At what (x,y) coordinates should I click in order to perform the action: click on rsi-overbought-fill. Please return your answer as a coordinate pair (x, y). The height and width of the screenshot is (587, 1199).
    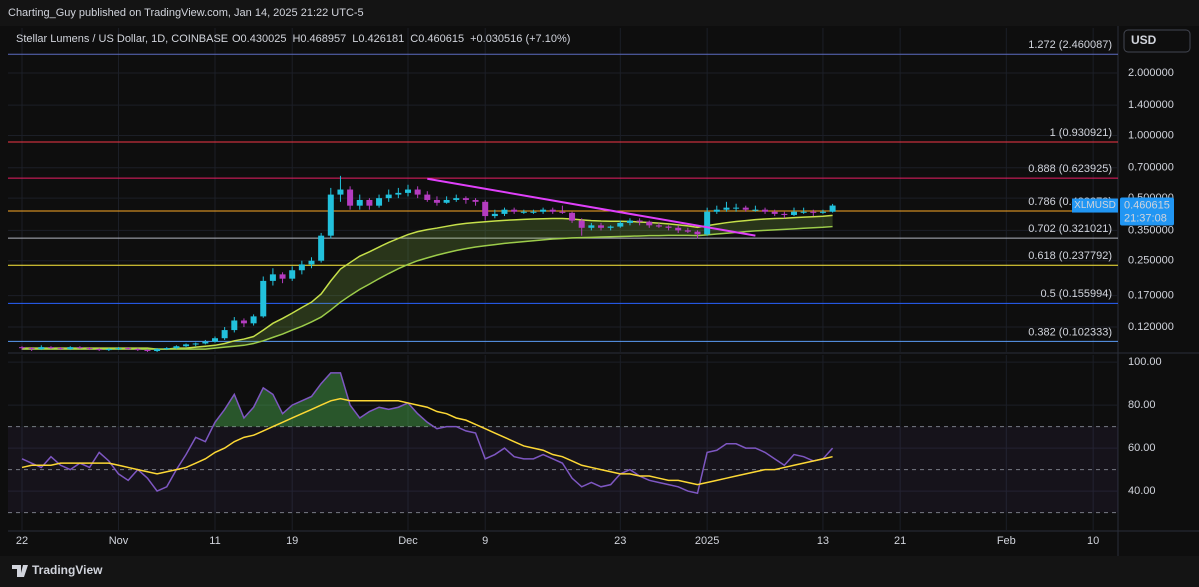
    Looking at the image, I should click on (427, 399).